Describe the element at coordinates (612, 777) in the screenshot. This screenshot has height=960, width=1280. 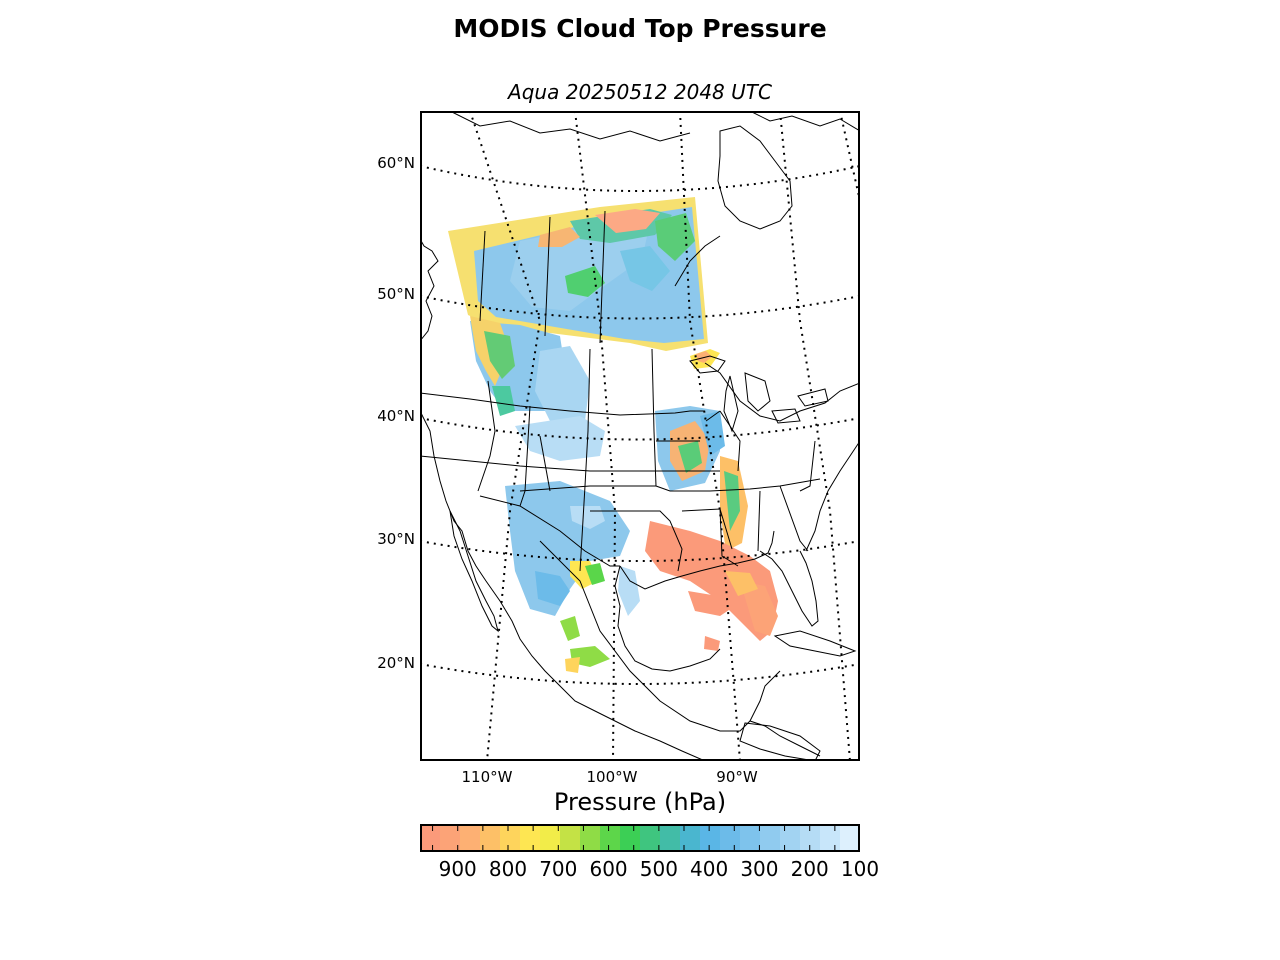
I see `lon-label-100w: 100°W` at that location.